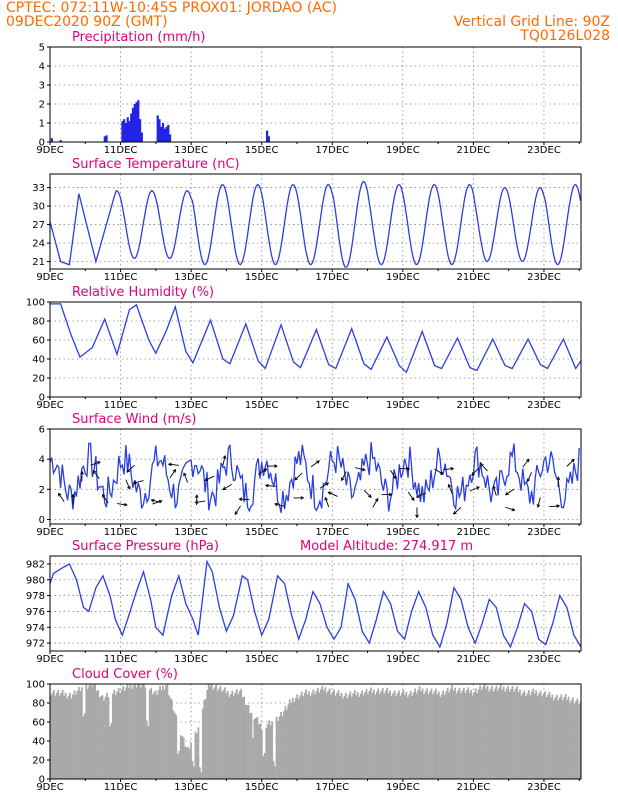 This screenshot has width=618, height=800. What do you see at coordinates (42, 780) in the screenshot?
I see `y-tick-label: 0` at bounding box center [42, 780].